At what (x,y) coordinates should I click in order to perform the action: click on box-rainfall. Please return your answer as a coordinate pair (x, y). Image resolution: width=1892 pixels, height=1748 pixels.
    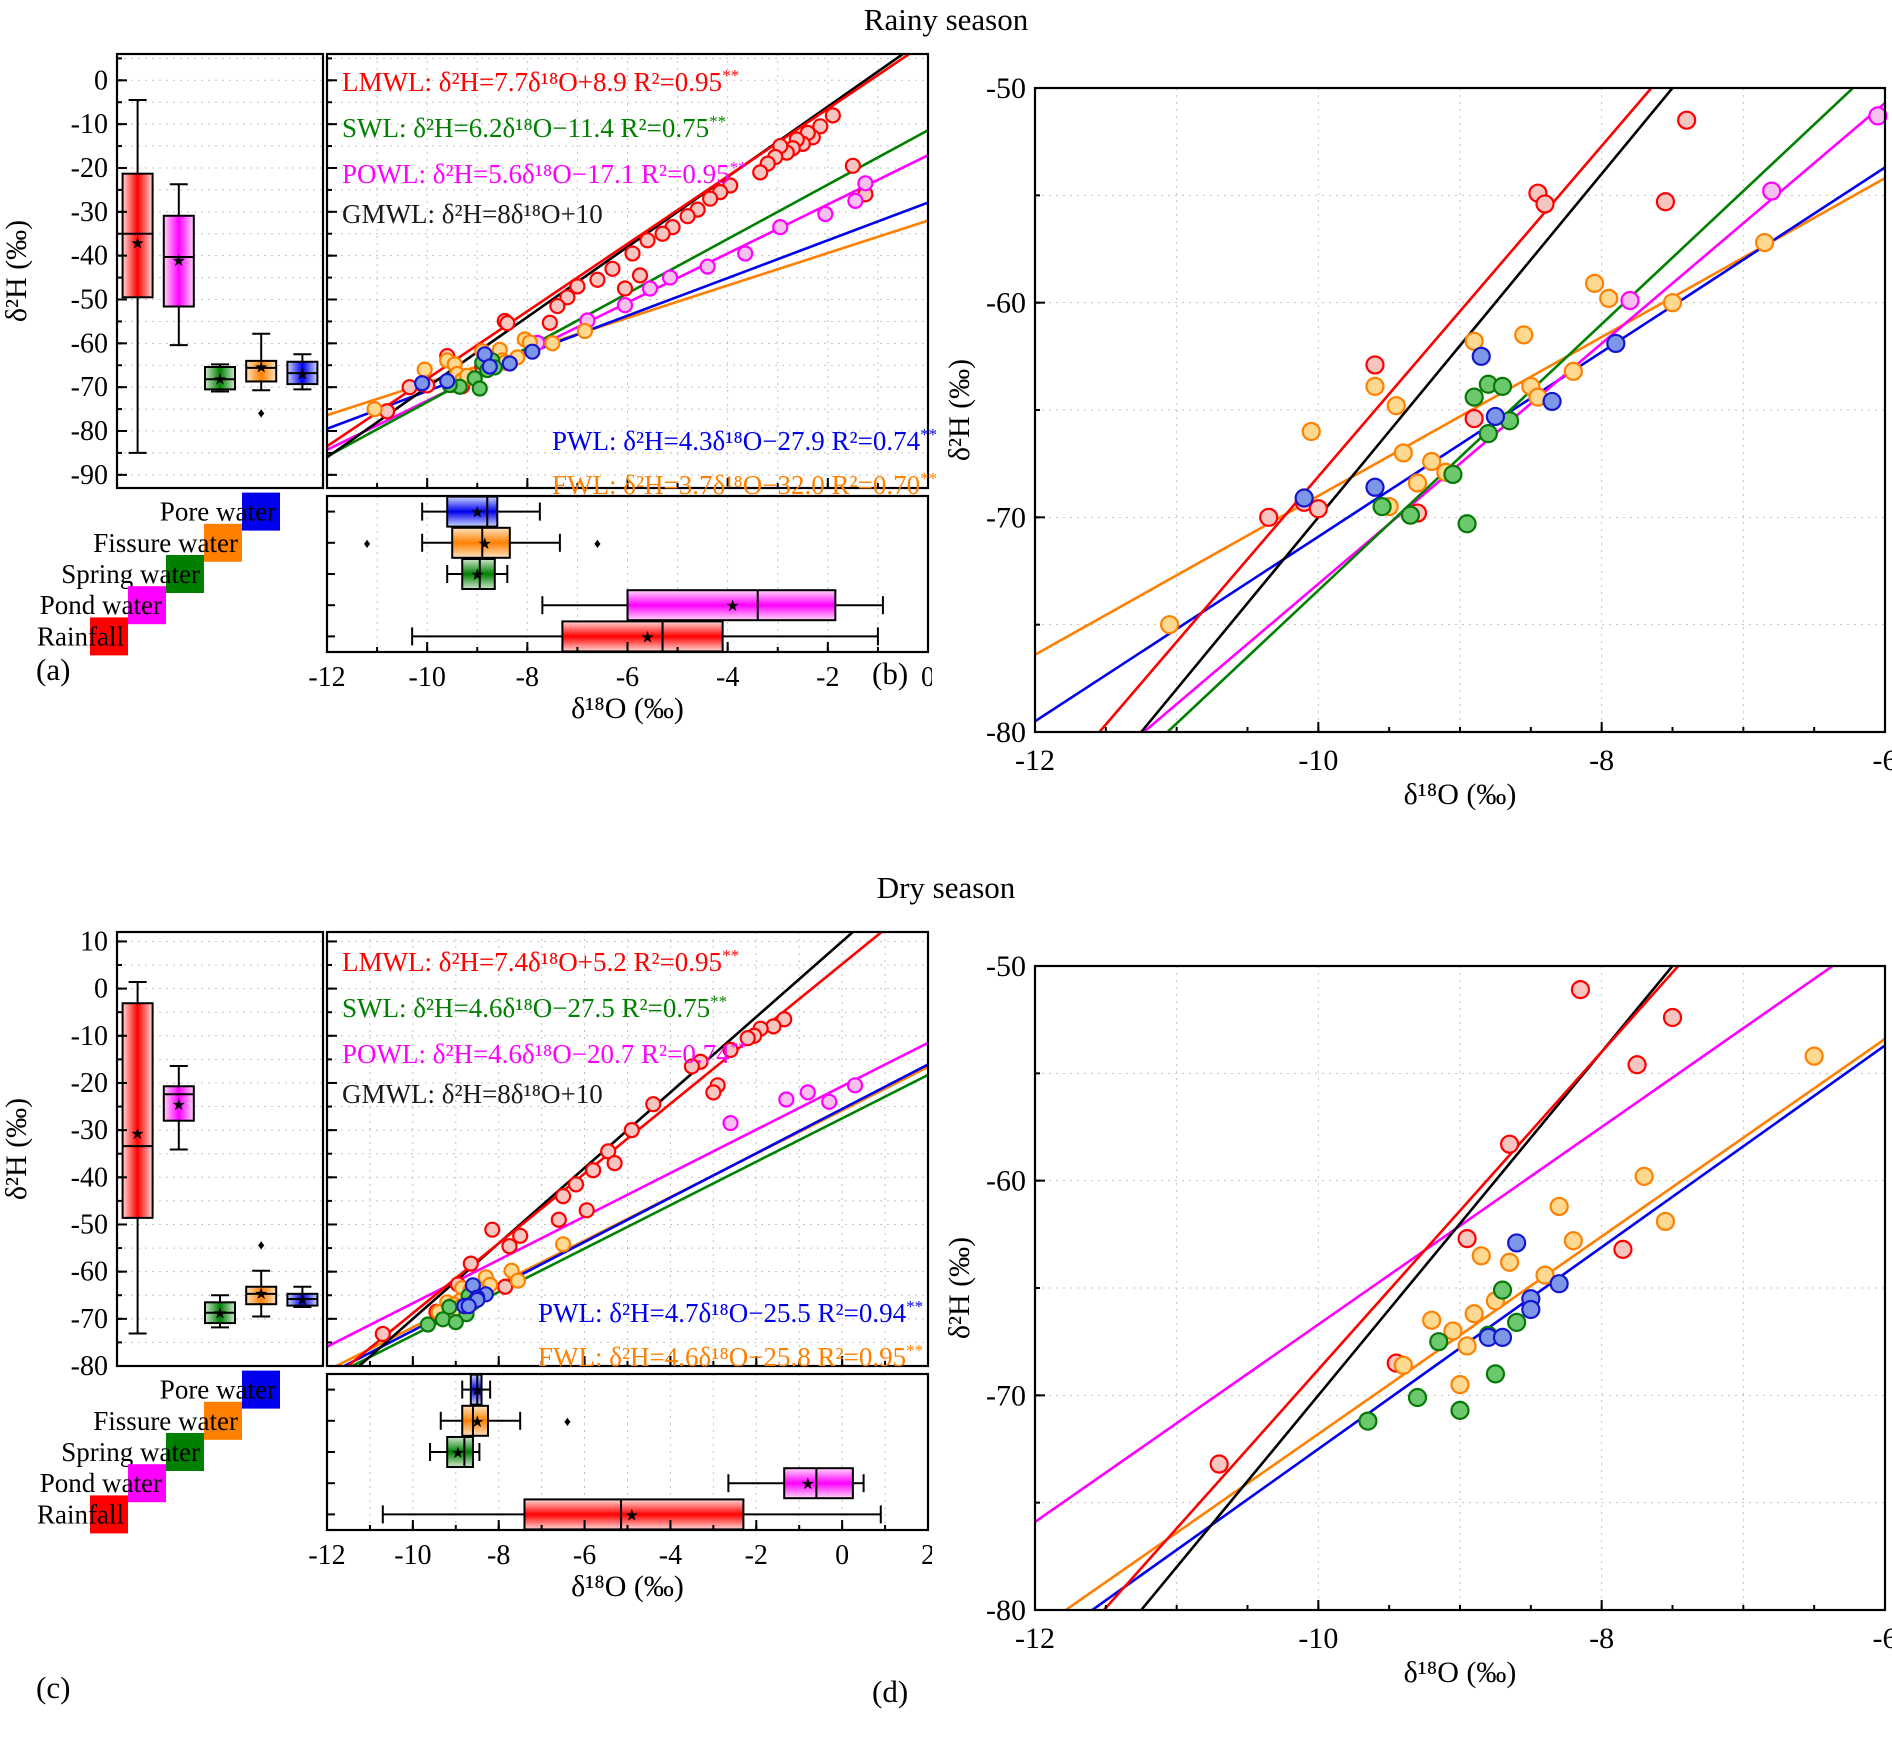
    Looking at the image, I should click on (137, 1110).